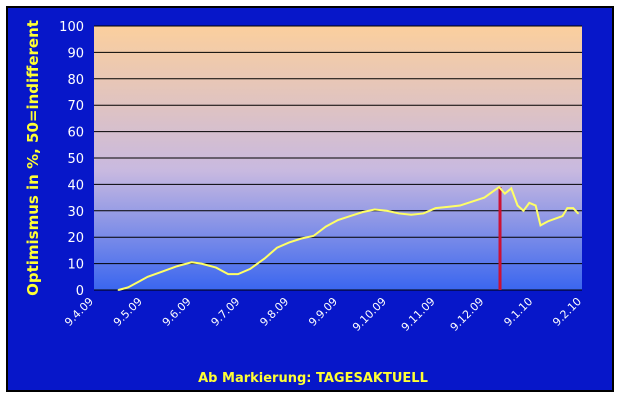  Describe the element at coordinates (518, 312) in the screenshot. I see `x-tick-label: 9.1.10` at that location.